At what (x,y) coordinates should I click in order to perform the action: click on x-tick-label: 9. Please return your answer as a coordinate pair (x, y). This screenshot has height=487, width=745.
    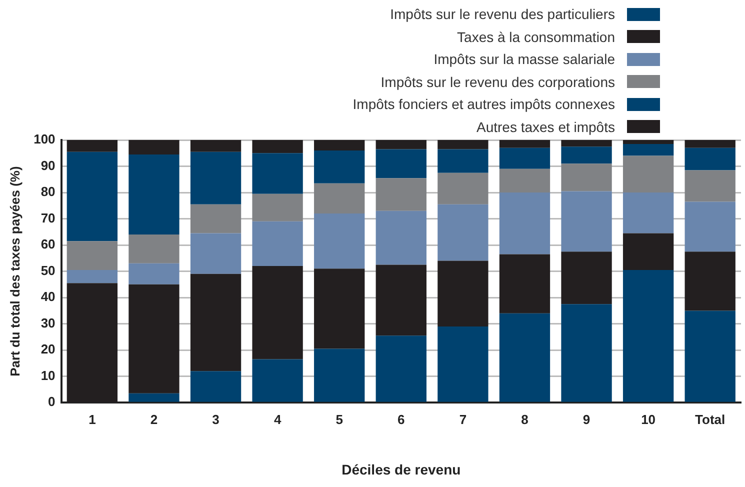
    Looking at the image, I should click on (586, 419).